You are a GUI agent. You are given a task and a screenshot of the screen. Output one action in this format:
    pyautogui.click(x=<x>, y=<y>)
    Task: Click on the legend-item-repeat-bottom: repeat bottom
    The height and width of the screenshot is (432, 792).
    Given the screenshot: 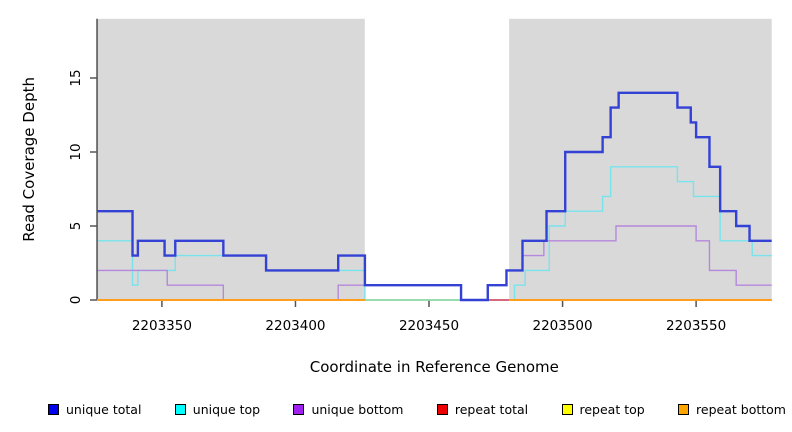 What is the action you would take?
    pyautogui.click(x=732, y=409)
    